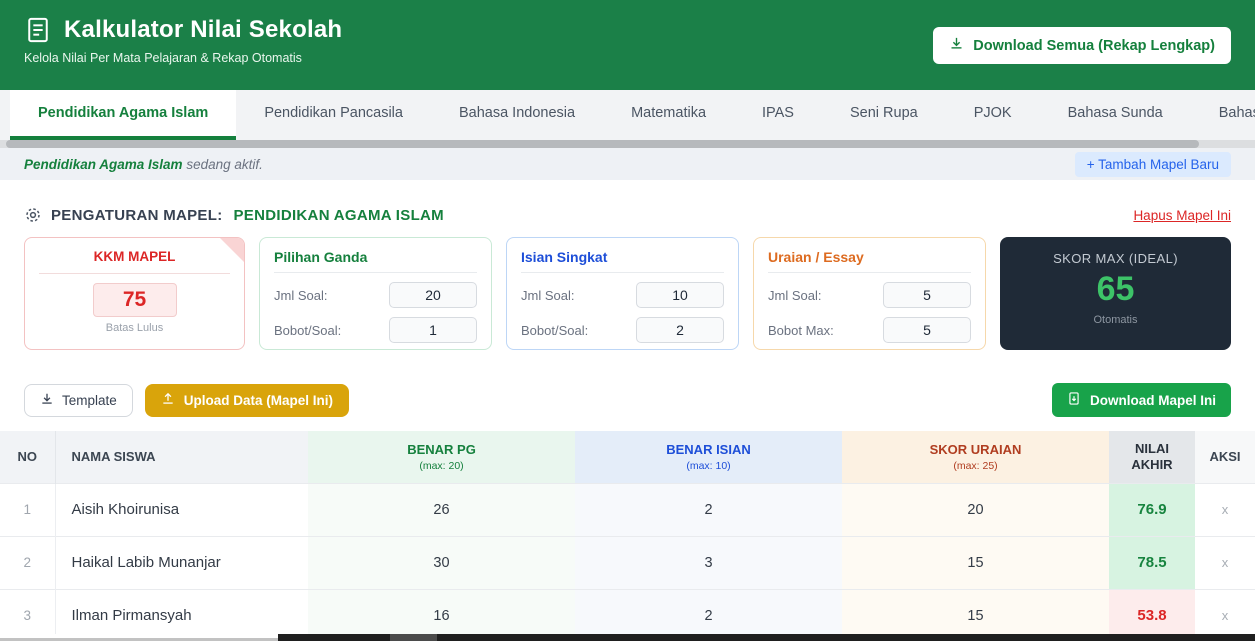  Describe the element at coordinates (181, 614) in the screenshot. I see `student-name: Ilman Pirmansyah` at that location.